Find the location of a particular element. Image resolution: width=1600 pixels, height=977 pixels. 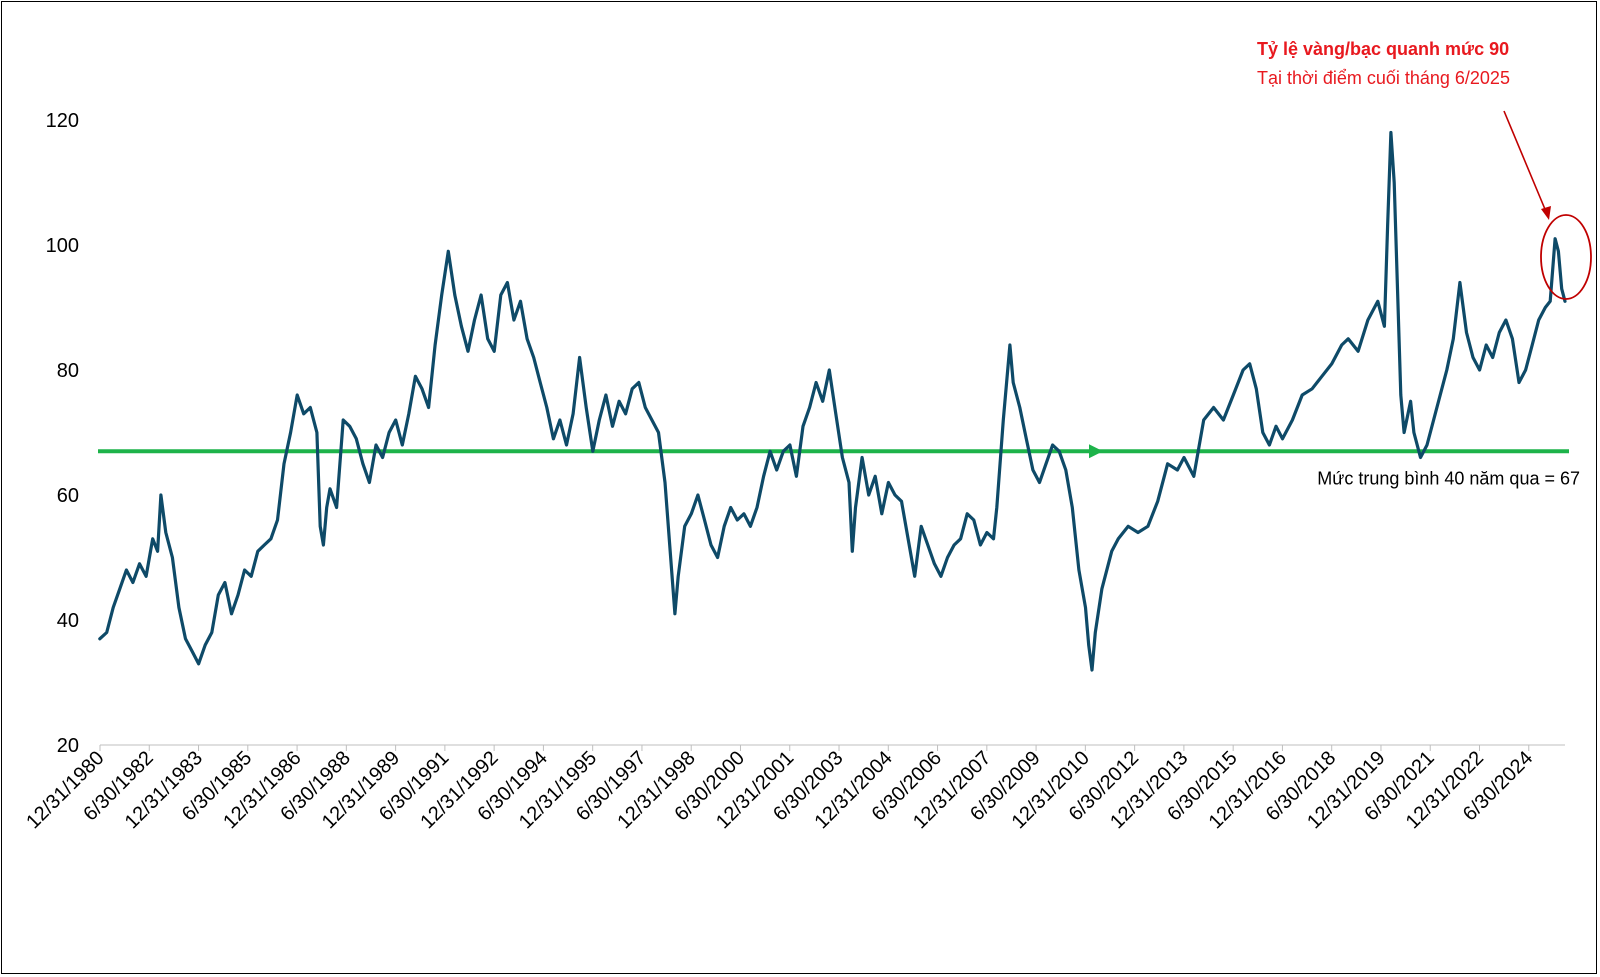

annotation-ellipse is located at coordinates (1566, 257).